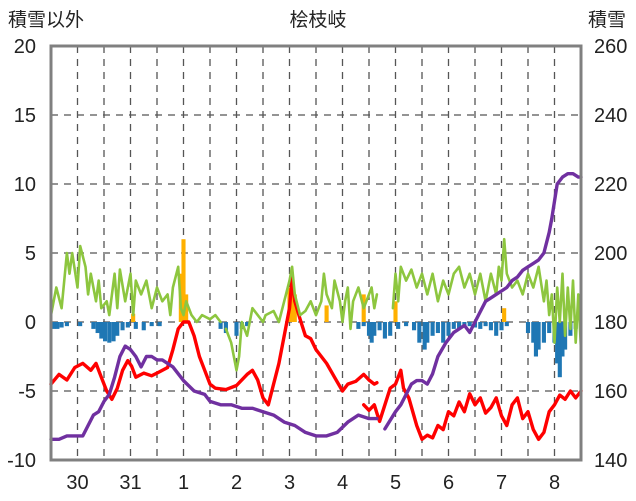 Image resolution: width=636 pixels, height=501 pixels. Describe the element at coordinates (27, 392) in the screenshot. I see `left-y-tick: -5` at that location.